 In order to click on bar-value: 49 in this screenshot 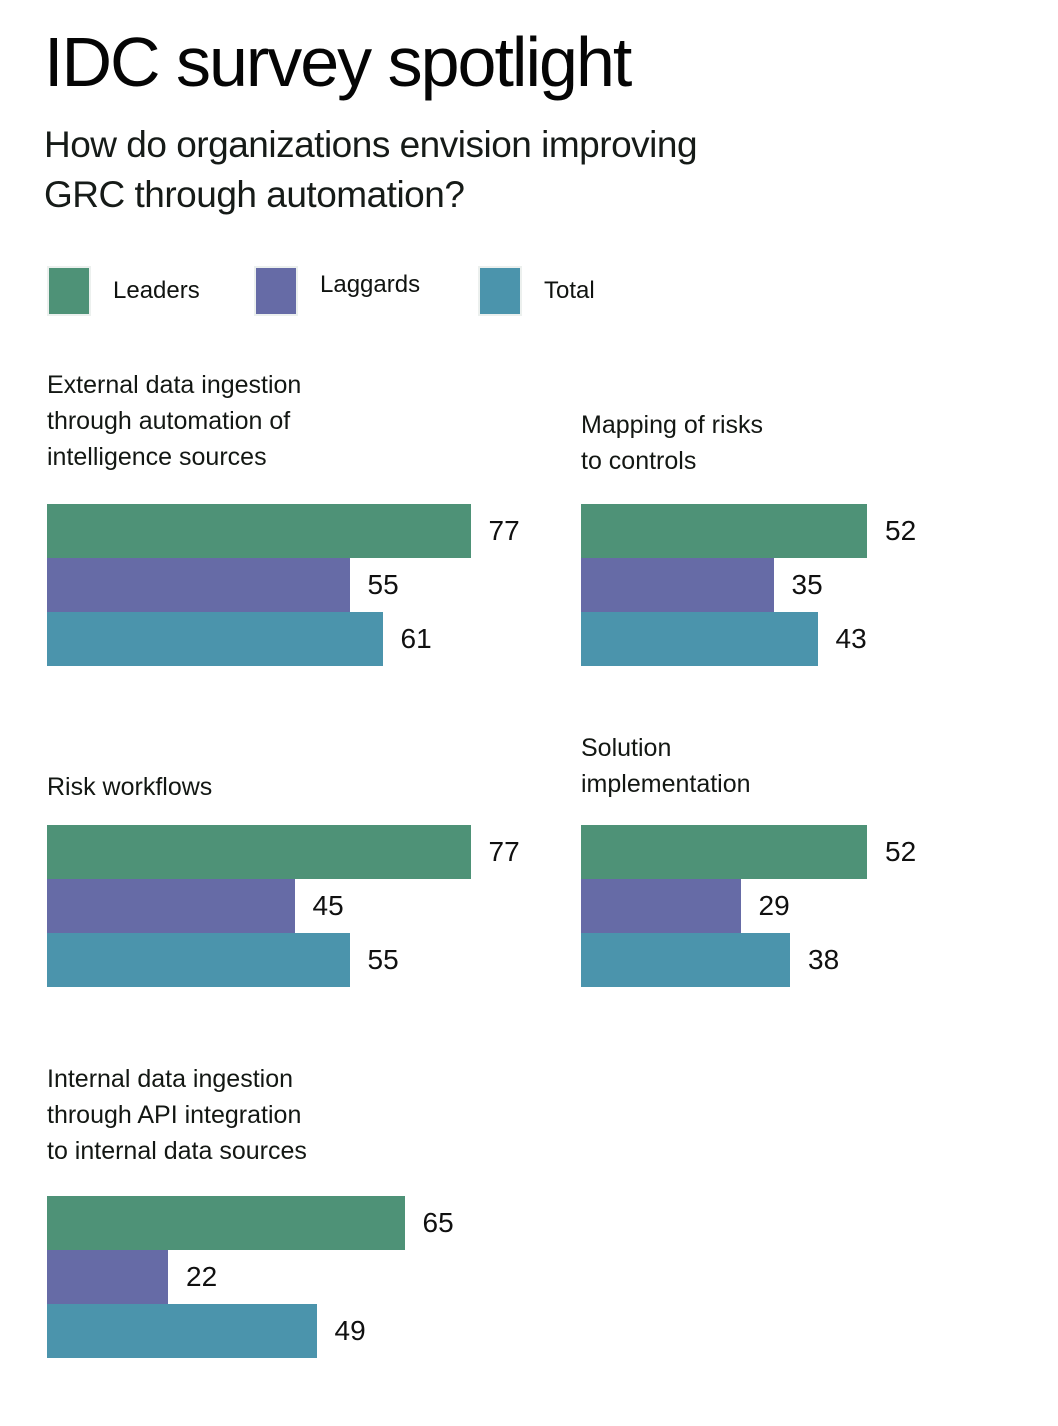, I will do `click(350, 1330)`.